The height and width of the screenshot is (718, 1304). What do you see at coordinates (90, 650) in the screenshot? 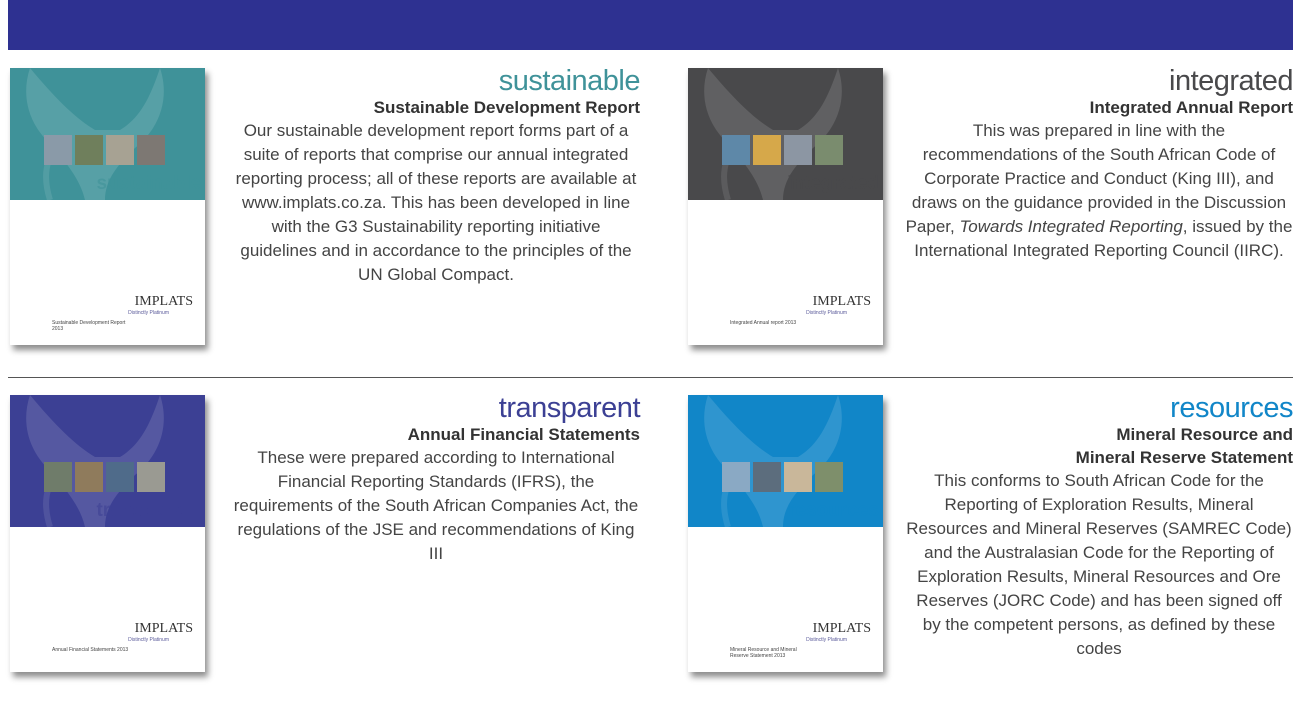
I see `cover-caption: Annual Financial Statements 2013` at bounding box center [90, 650].